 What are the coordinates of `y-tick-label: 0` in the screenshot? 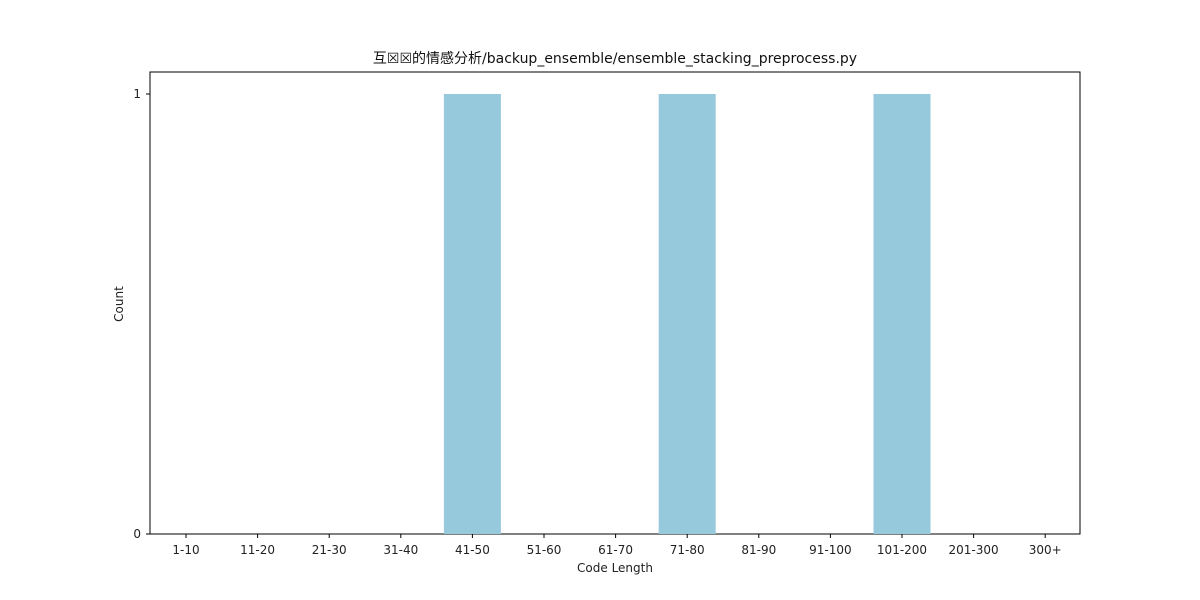 It's located at (137, 534).